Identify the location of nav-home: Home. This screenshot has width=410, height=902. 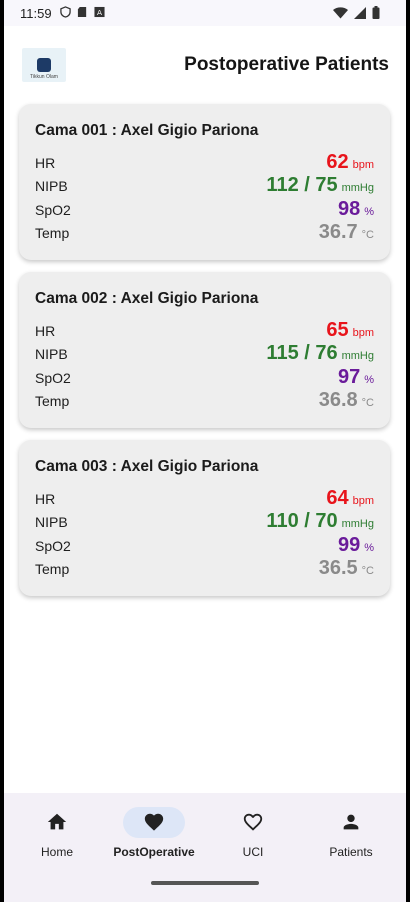
(57, 837).